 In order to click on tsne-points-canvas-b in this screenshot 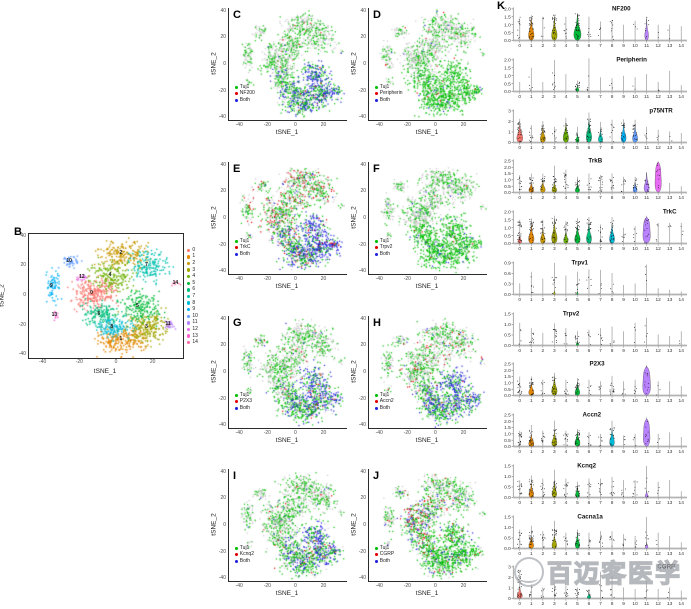, I will do `click(106, 296)`.